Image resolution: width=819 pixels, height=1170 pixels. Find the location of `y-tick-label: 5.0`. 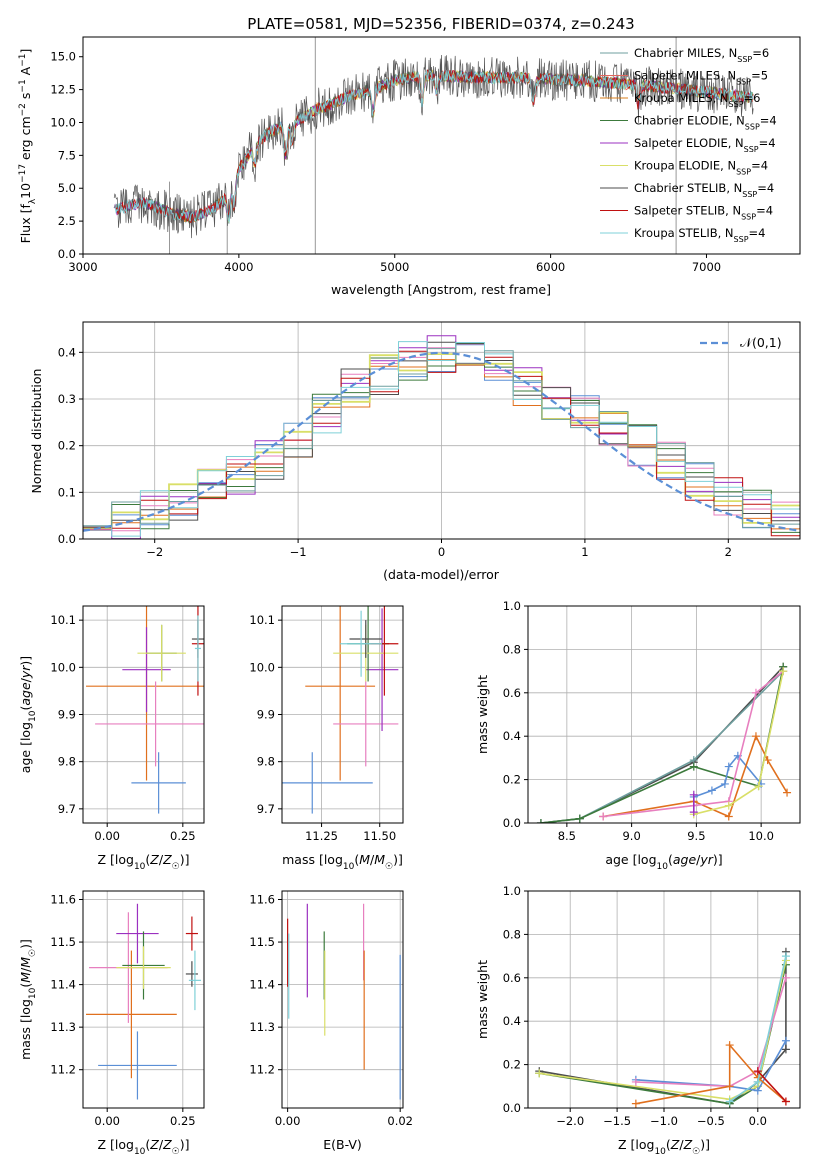

y-tick-label: 5.0 is located at coordinates (67, 188).